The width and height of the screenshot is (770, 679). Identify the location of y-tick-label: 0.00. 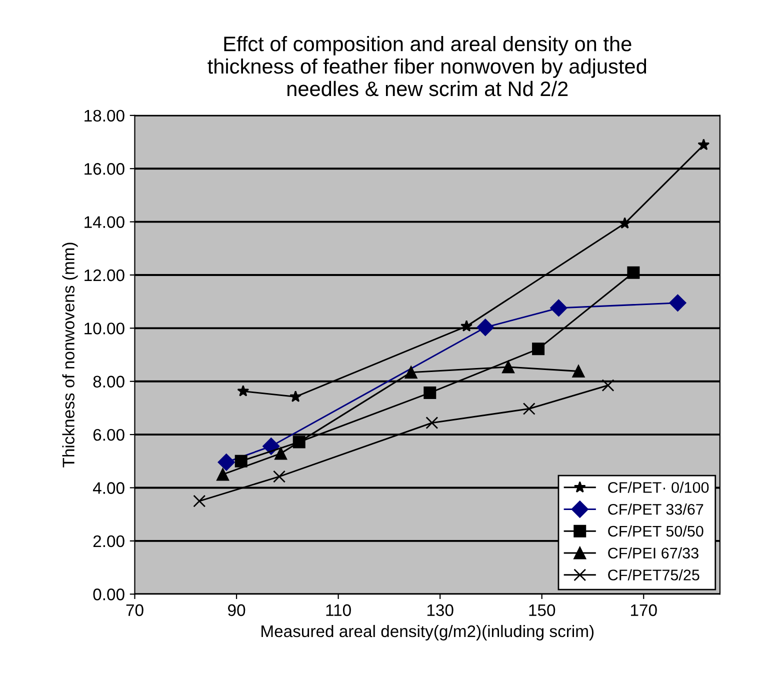
(108, 594).